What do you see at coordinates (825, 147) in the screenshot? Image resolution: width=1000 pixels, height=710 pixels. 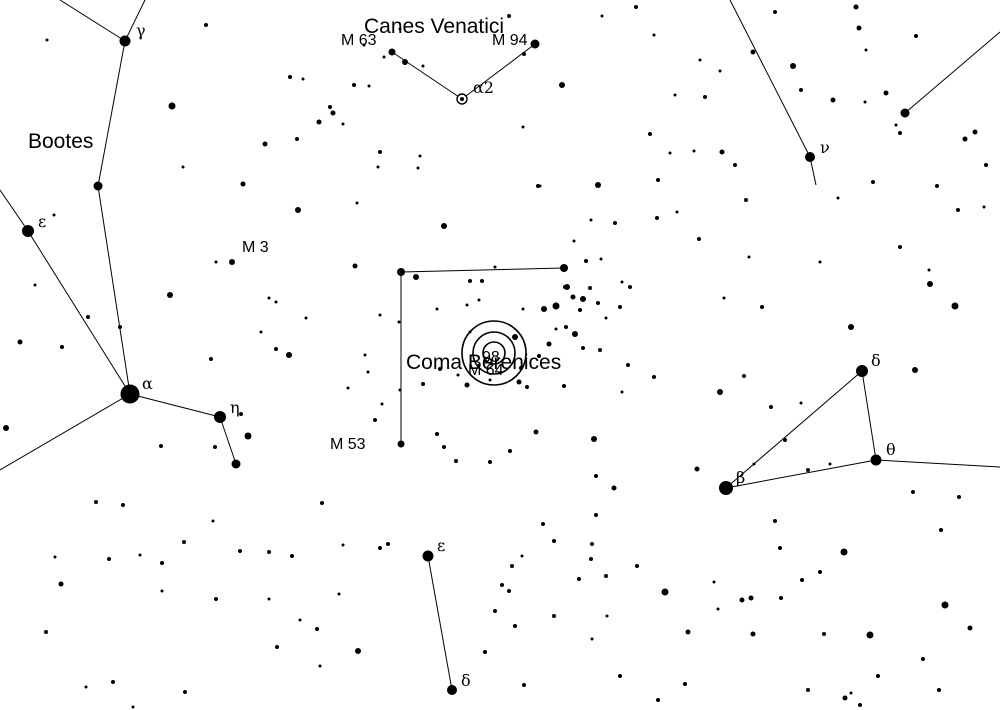 I see `label-nu-uma: ν` at bounding box center [825, 147].